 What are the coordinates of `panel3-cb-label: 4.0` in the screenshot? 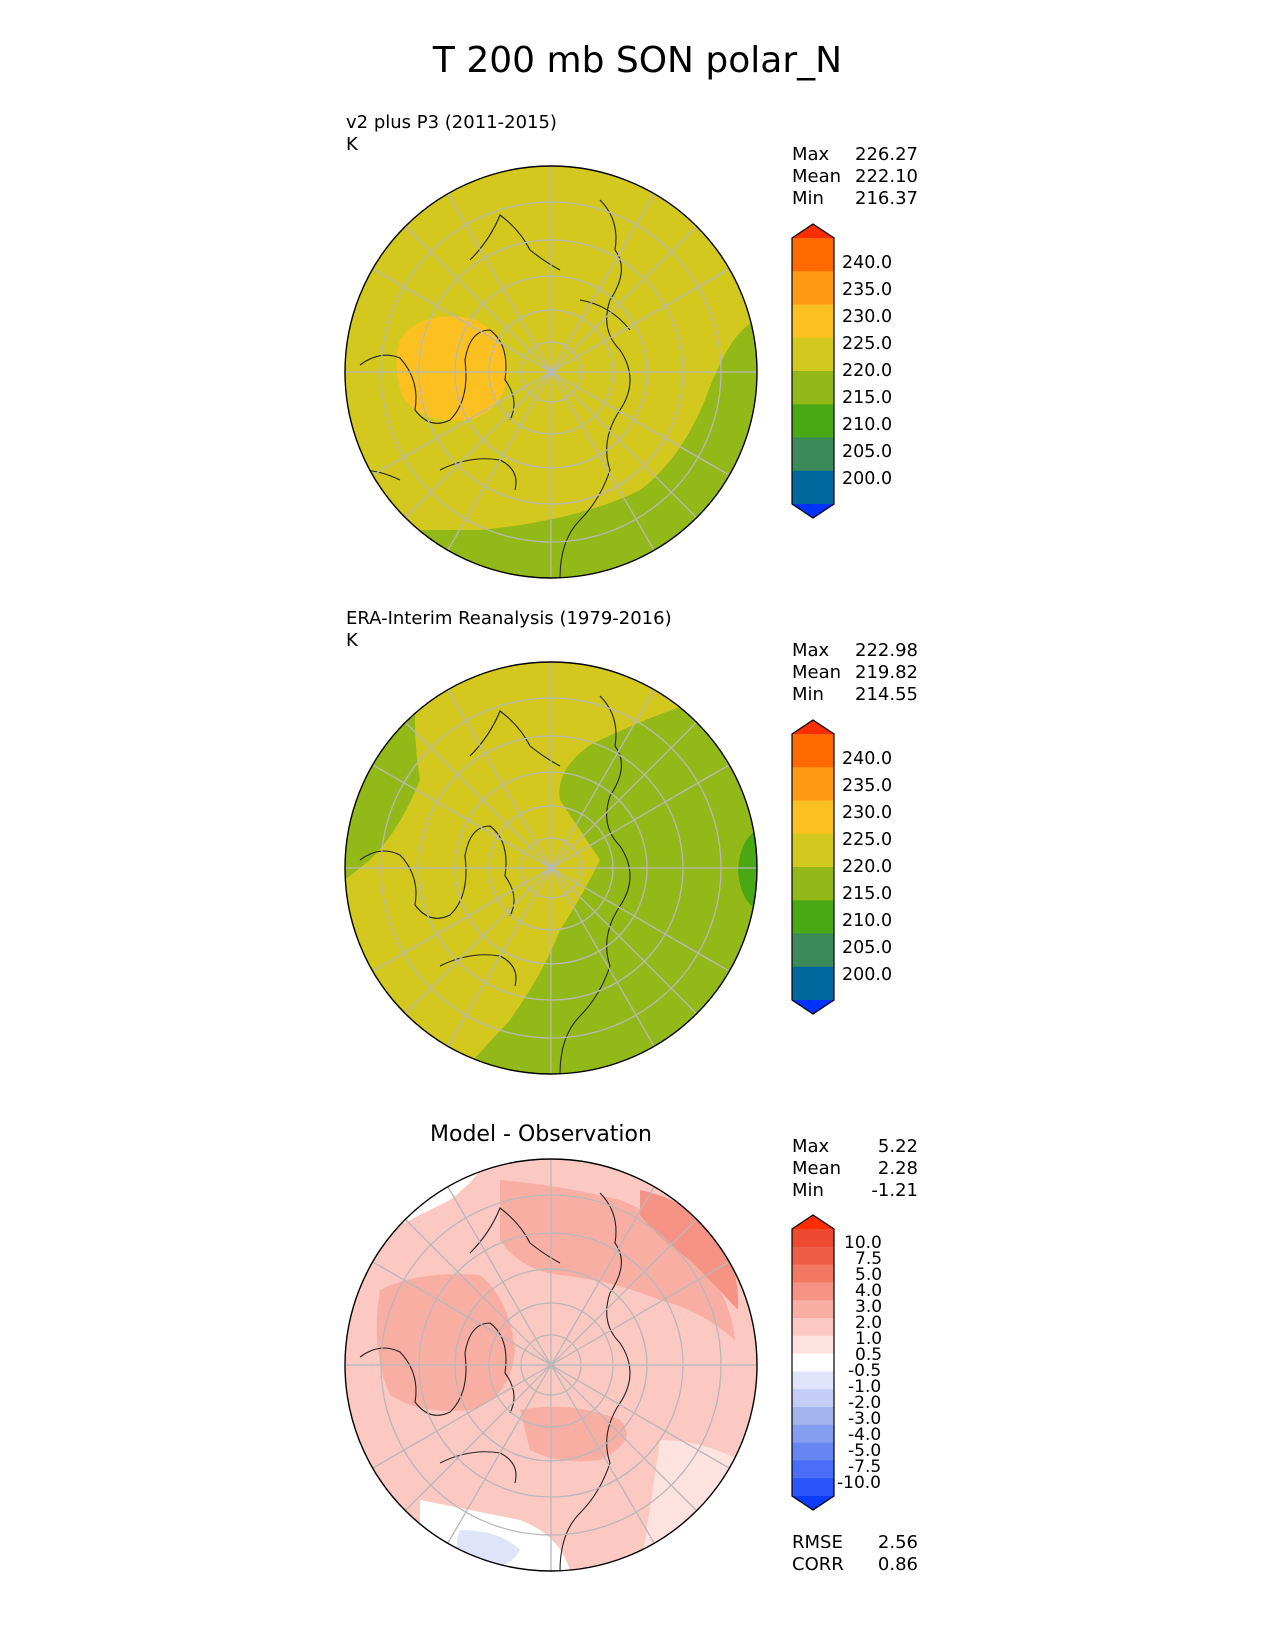 It's located at (869, 1291).